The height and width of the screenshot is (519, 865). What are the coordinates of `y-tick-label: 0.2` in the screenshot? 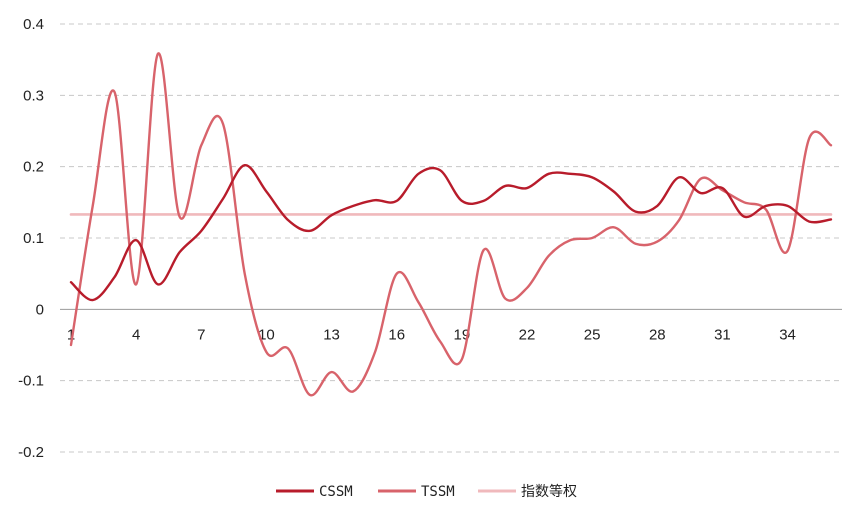 It's located at (33, 167).